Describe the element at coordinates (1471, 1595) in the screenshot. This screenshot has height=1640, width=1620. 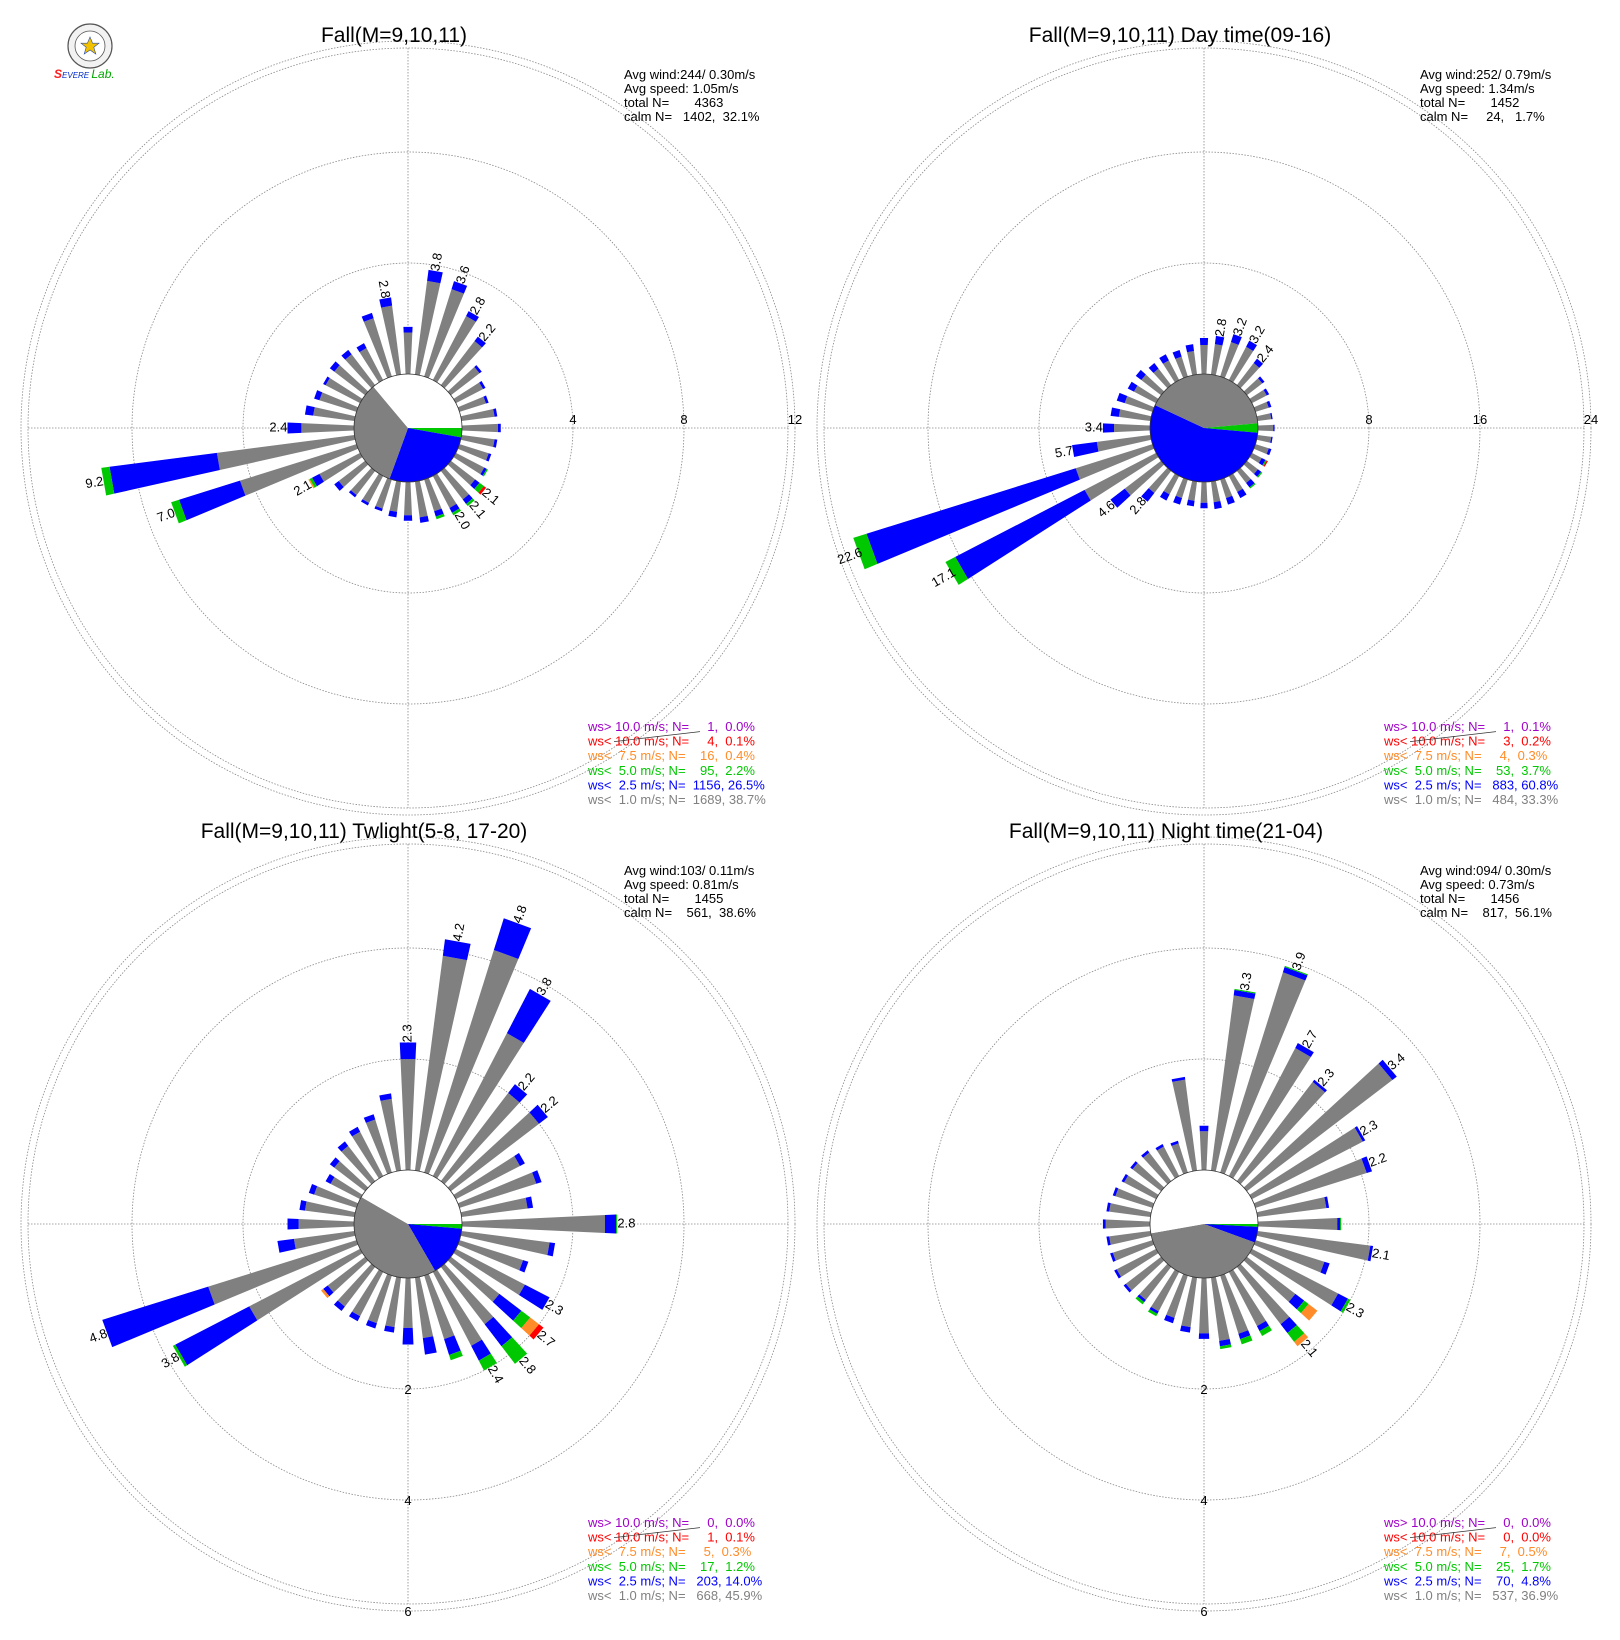
I see `legend-entry: ws< 1.0 m/s; N= 537, 36.9%` at that location.